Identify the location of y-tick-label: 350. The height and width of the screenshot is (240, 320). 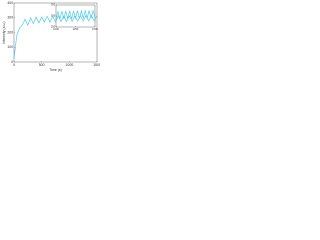
(53, 5).